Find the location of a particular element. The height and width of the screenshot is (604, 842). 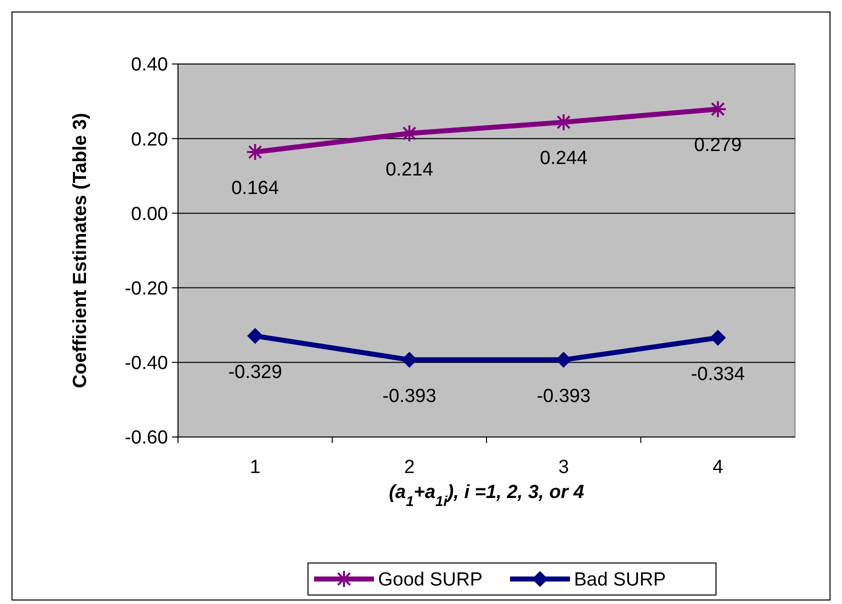

legend-label: Good SURP is located at coordinates (430, 580).